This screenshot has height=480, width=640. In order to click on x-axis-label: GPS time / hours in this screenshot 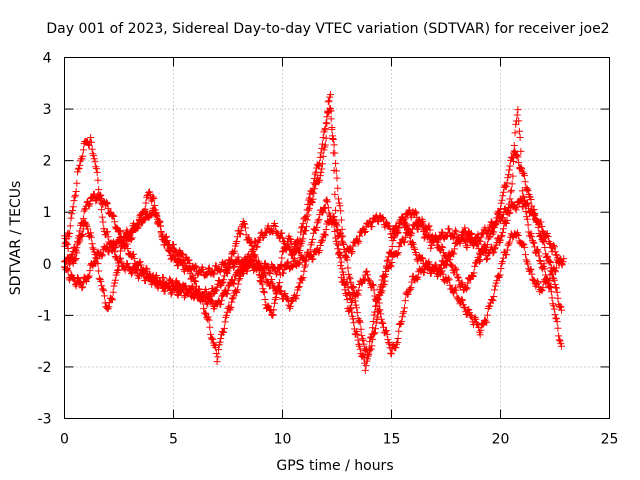, I will do `click(334, 466)`.